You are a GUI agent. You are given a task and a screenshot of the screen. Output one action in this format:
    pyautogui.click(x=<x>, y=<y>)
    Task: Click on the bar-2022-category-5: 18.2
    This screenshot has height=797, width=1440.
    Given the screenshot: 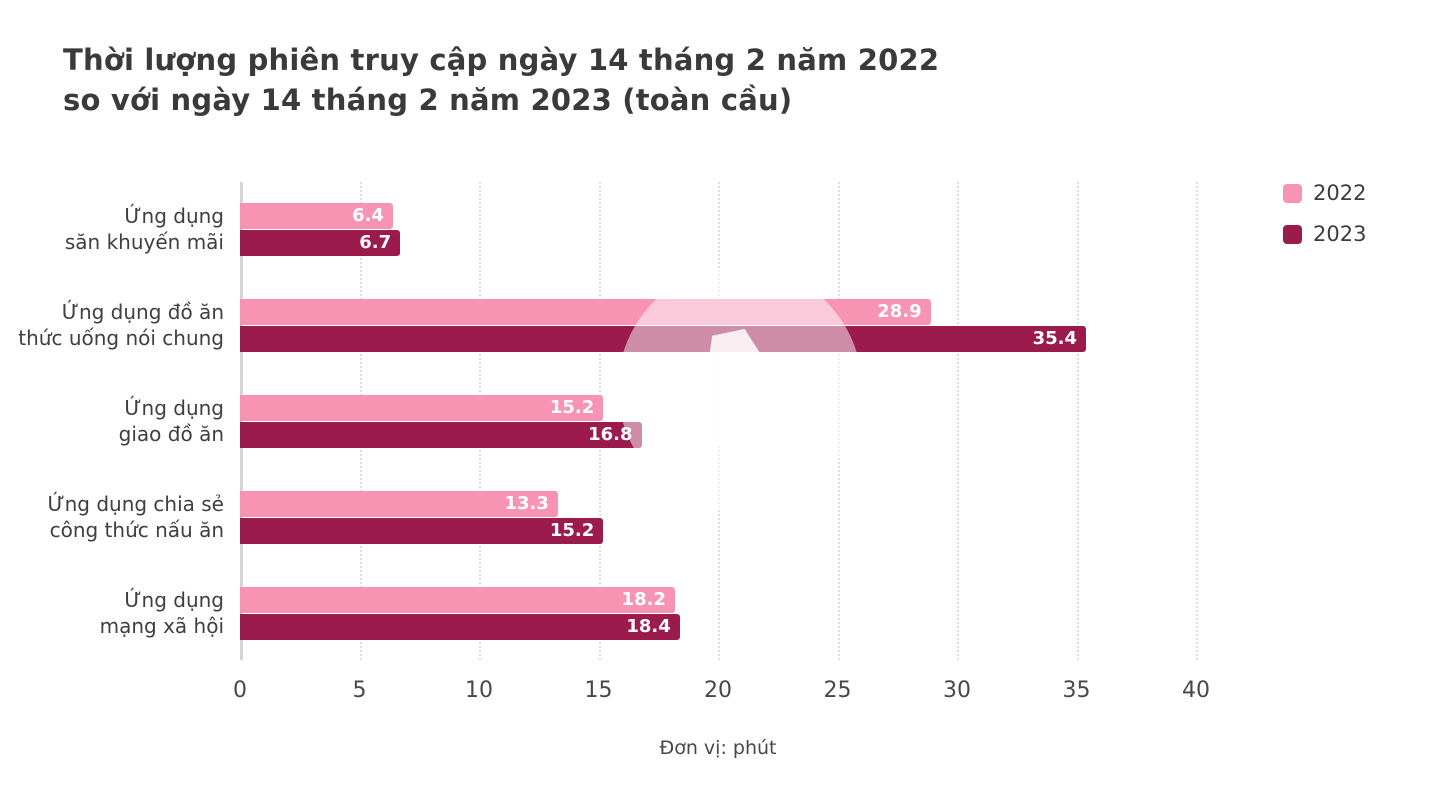 What is the action you would take?
    pyautogui.click(x=457, y=600)
    